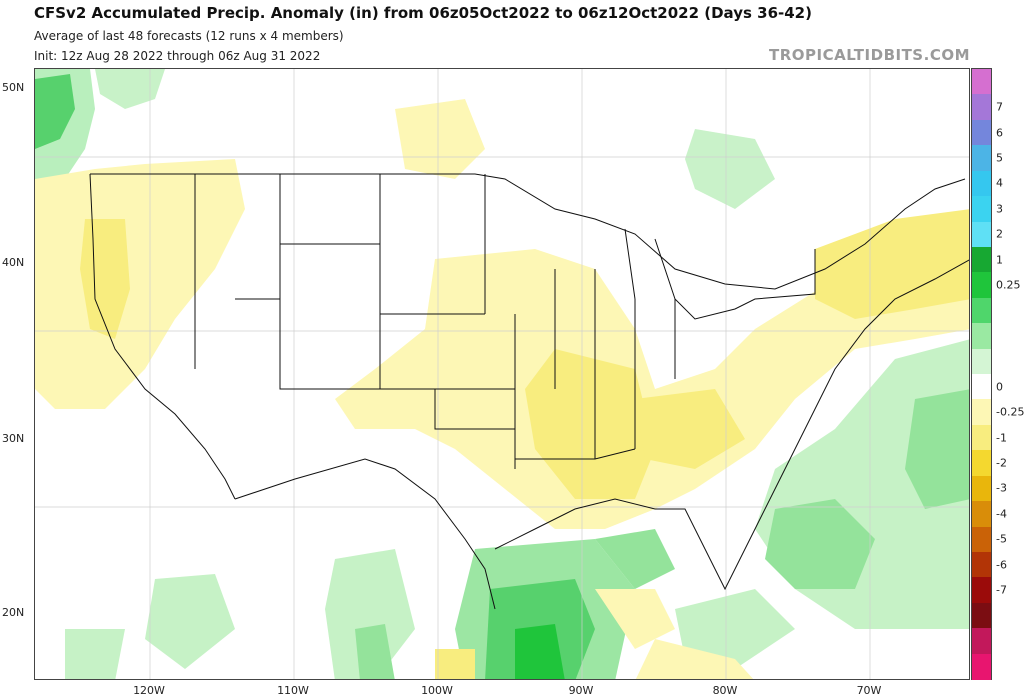 Image resolution: width=1024 pixels, height=700 pixels. What do you see at coordinates (999, 387) in the screenshot?
I see `colorbar-label: 0` at bounding box center [999, 387].